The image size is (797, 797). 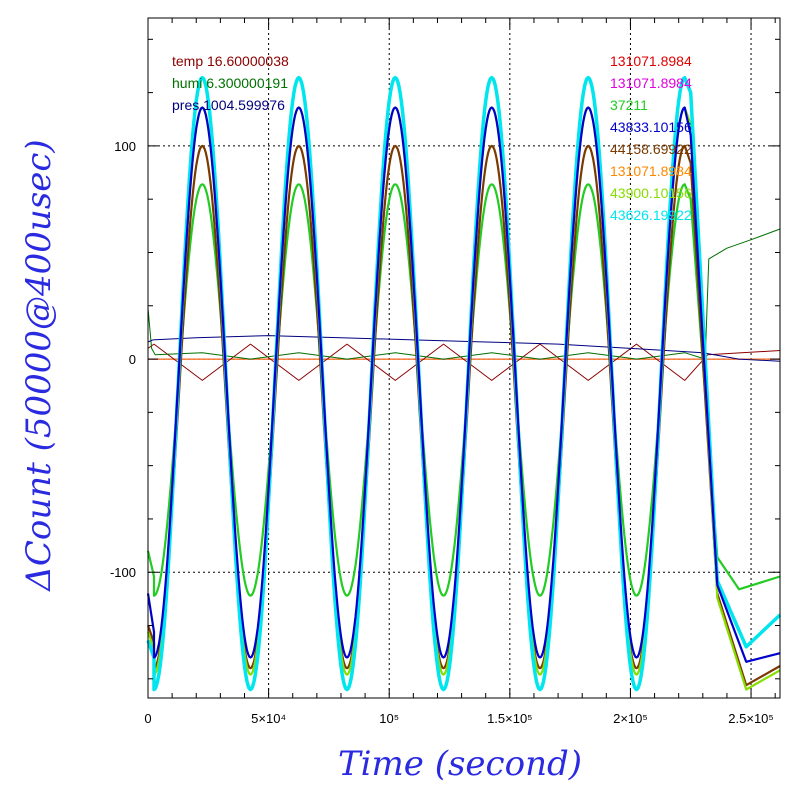 What do you see at coordinates (228, 105) in the screenshot?
I see `legend-left-entry: pres 1004.599976` at bounding box center [228, 105].